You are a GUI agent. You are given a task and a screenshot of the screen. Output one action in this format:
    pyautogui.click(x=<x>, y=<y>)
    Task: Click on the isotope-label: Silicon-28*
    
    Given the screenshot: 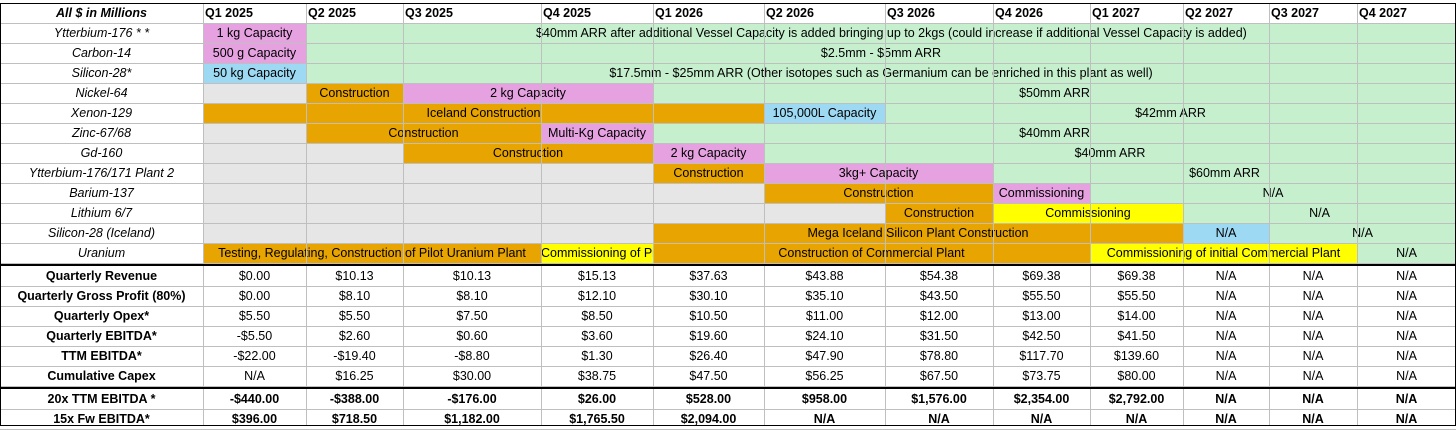 What is the action you would take?
    pyautogui.click(x=101, y=73)
    